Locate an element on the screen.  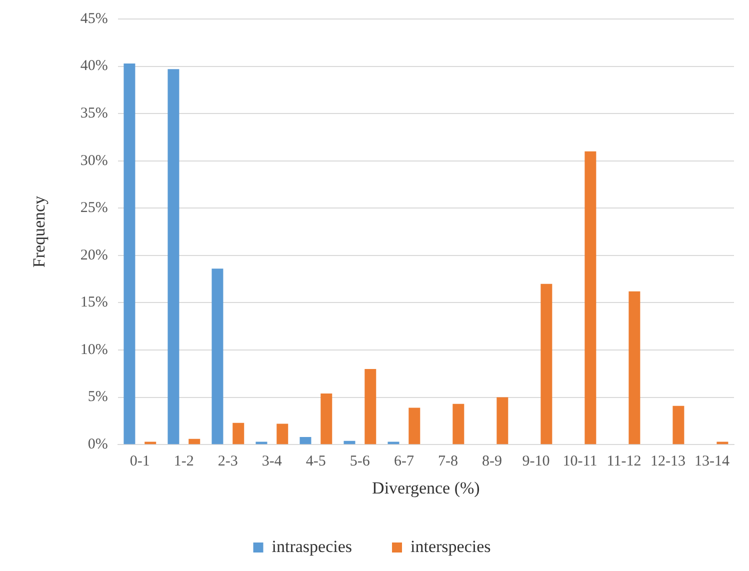
x-tick-label: 5-6 is located at coordinates (360, 462).